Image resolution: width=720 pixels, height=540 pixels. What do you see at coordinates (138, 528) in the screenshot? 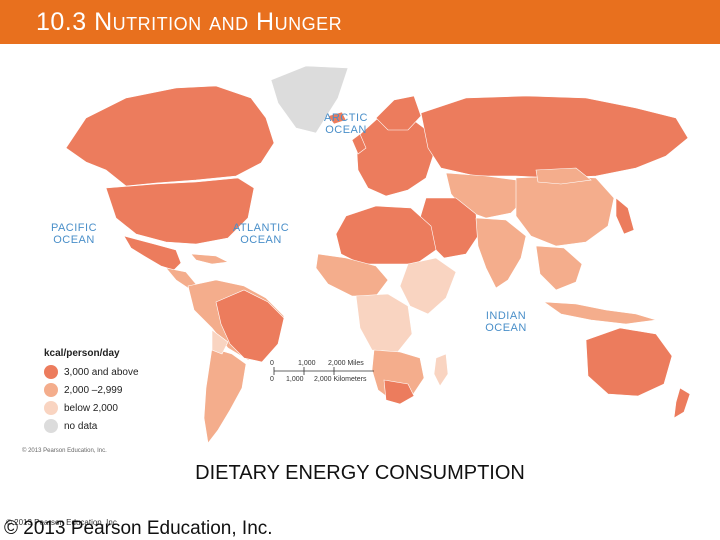
I see `copyright-large: © 2013 Pearson Education, Inc.` at bounding box center [138, 528].